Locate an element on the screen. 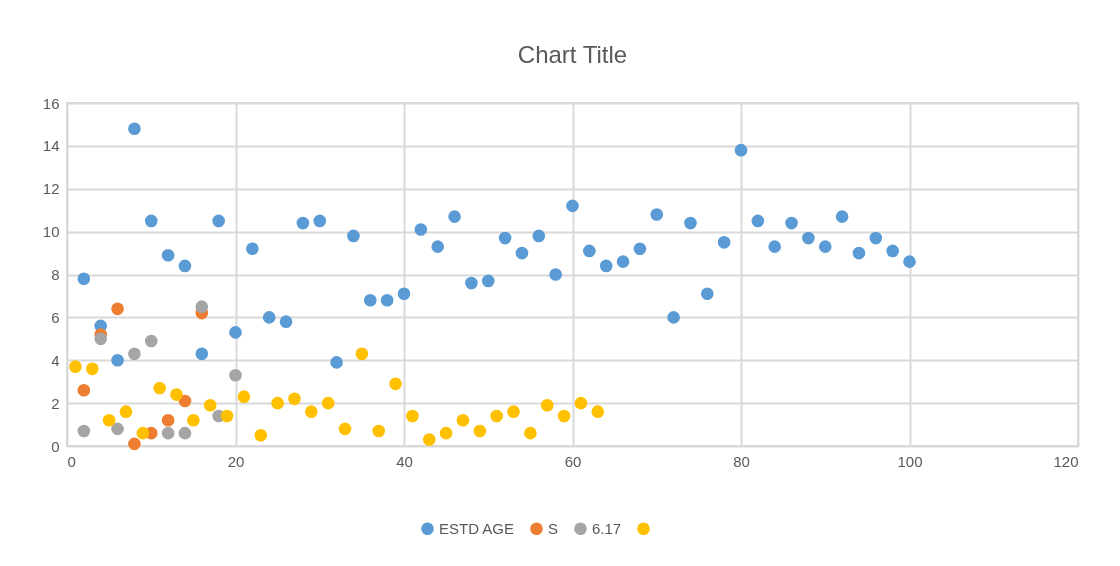 The image size is (1120, 566). x-tick-label: 0 is located at coordinates (71, 461).